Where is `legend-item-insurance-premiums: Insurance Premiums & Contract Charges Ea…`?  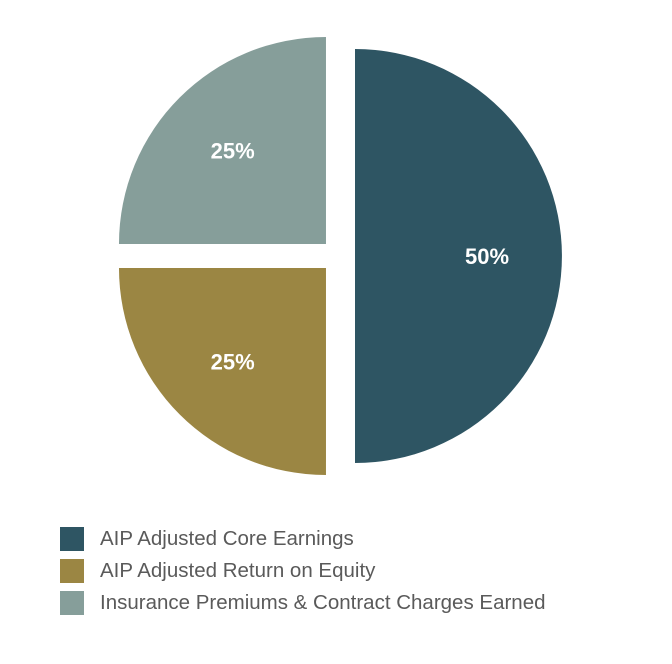 legend-item-insurance-premiums: Insurance Premiums & Contract Charges Ea… is located at coordinates (360, 603).